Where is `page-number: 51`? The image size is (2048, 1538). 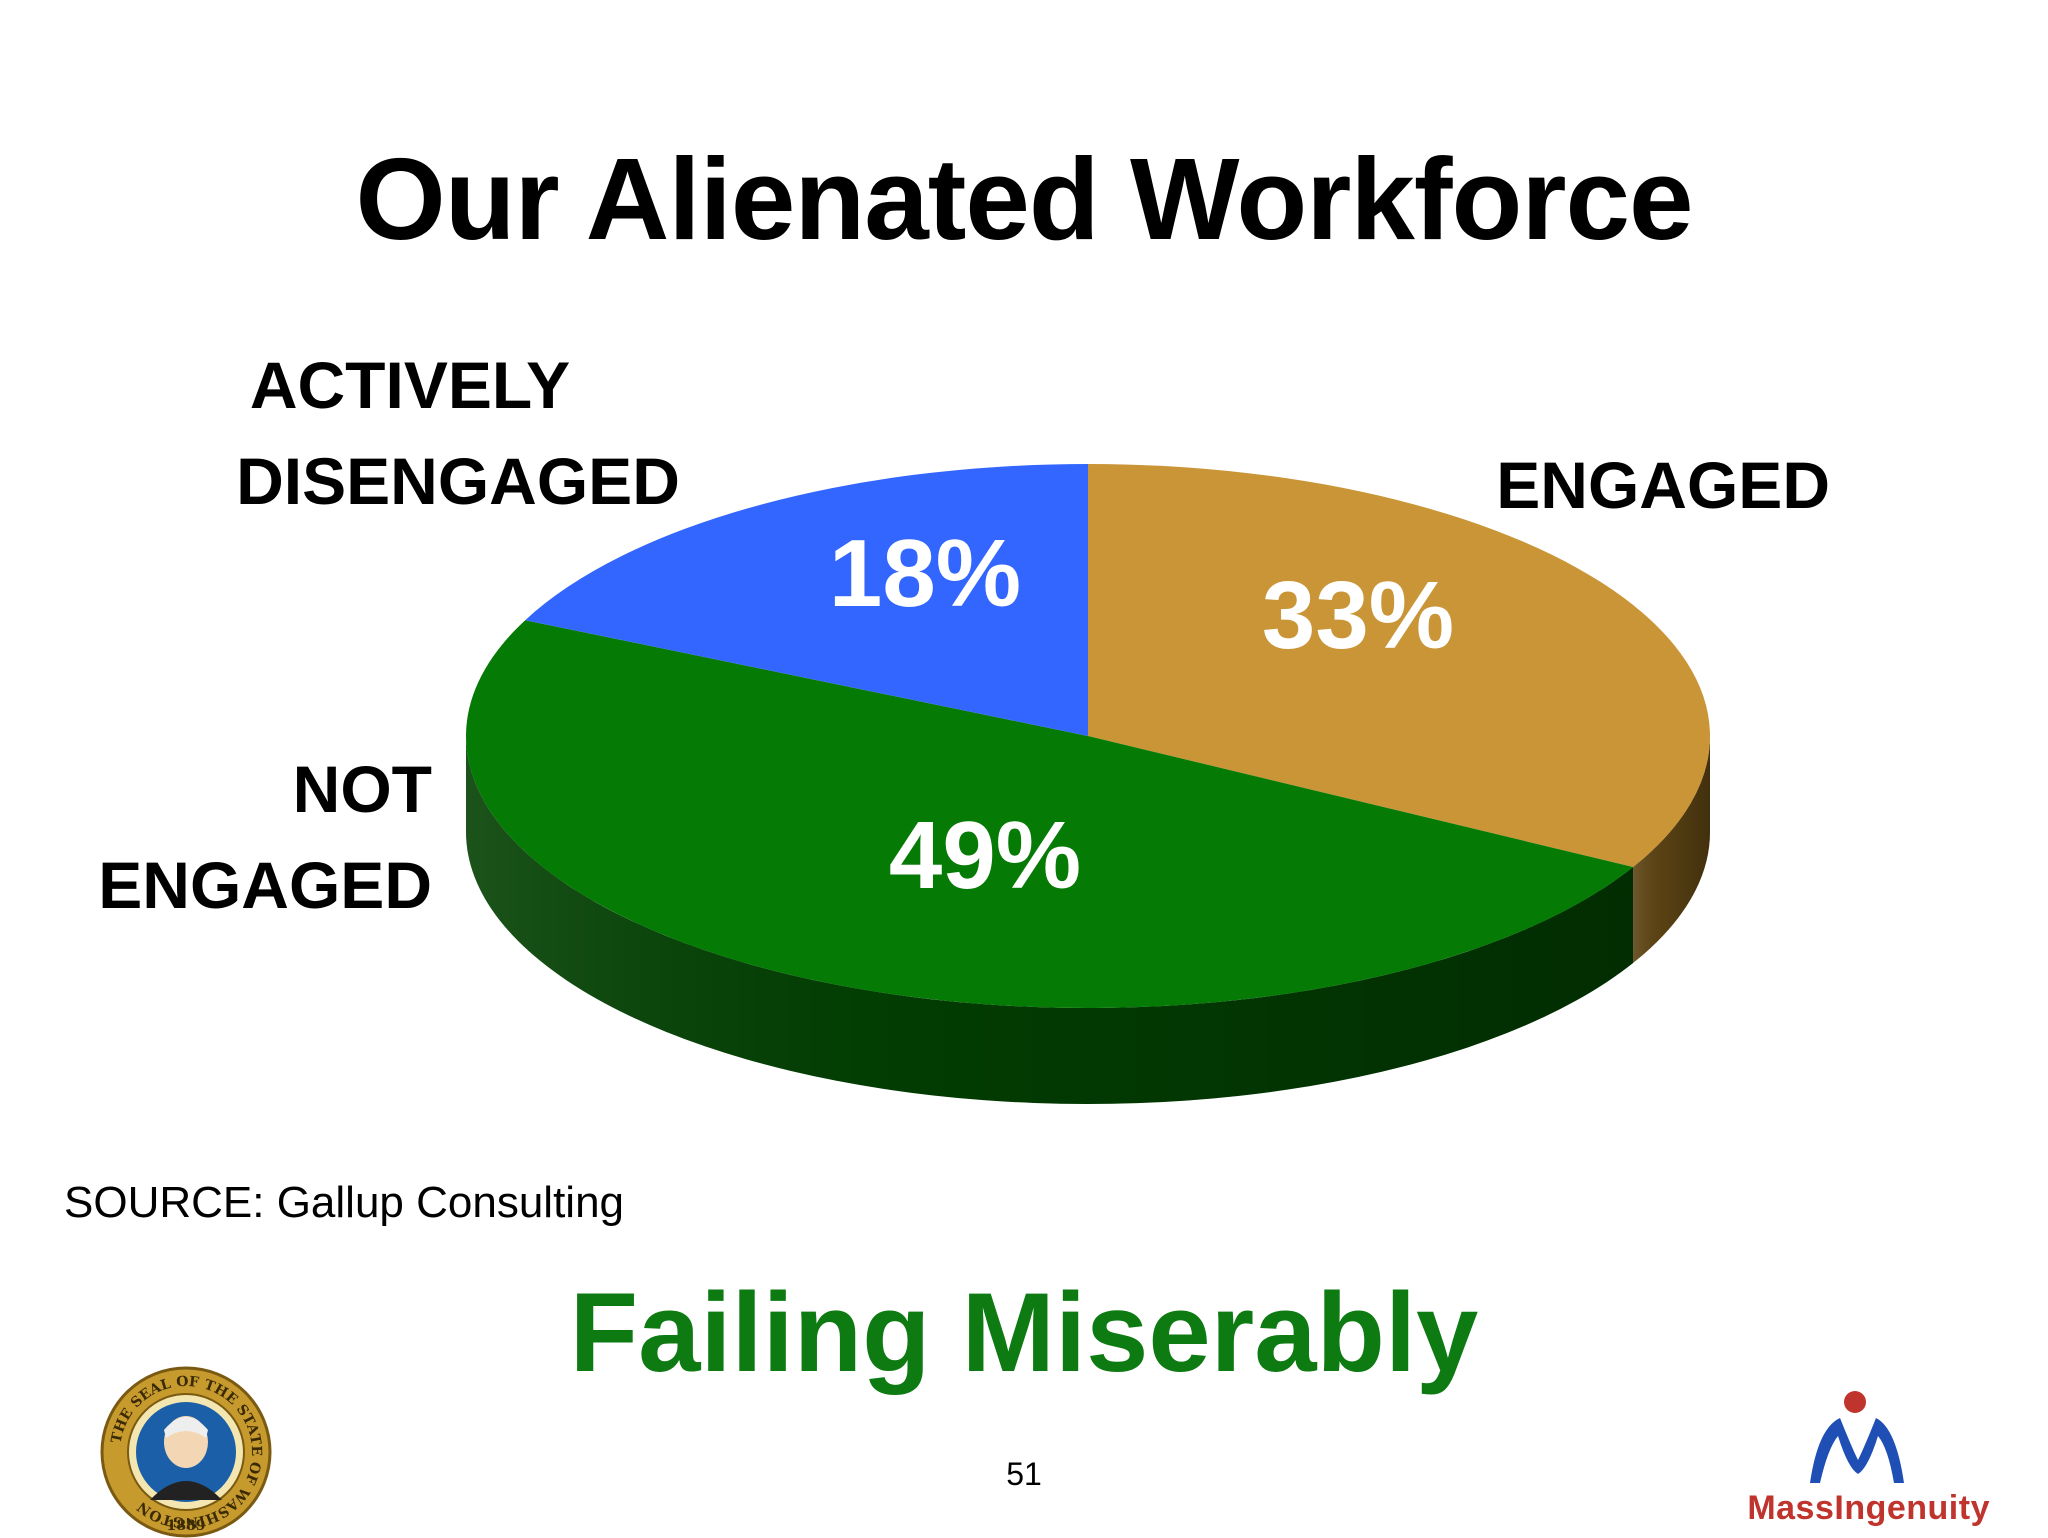
page-number: 51 is located at coordinates (1024, 1474).